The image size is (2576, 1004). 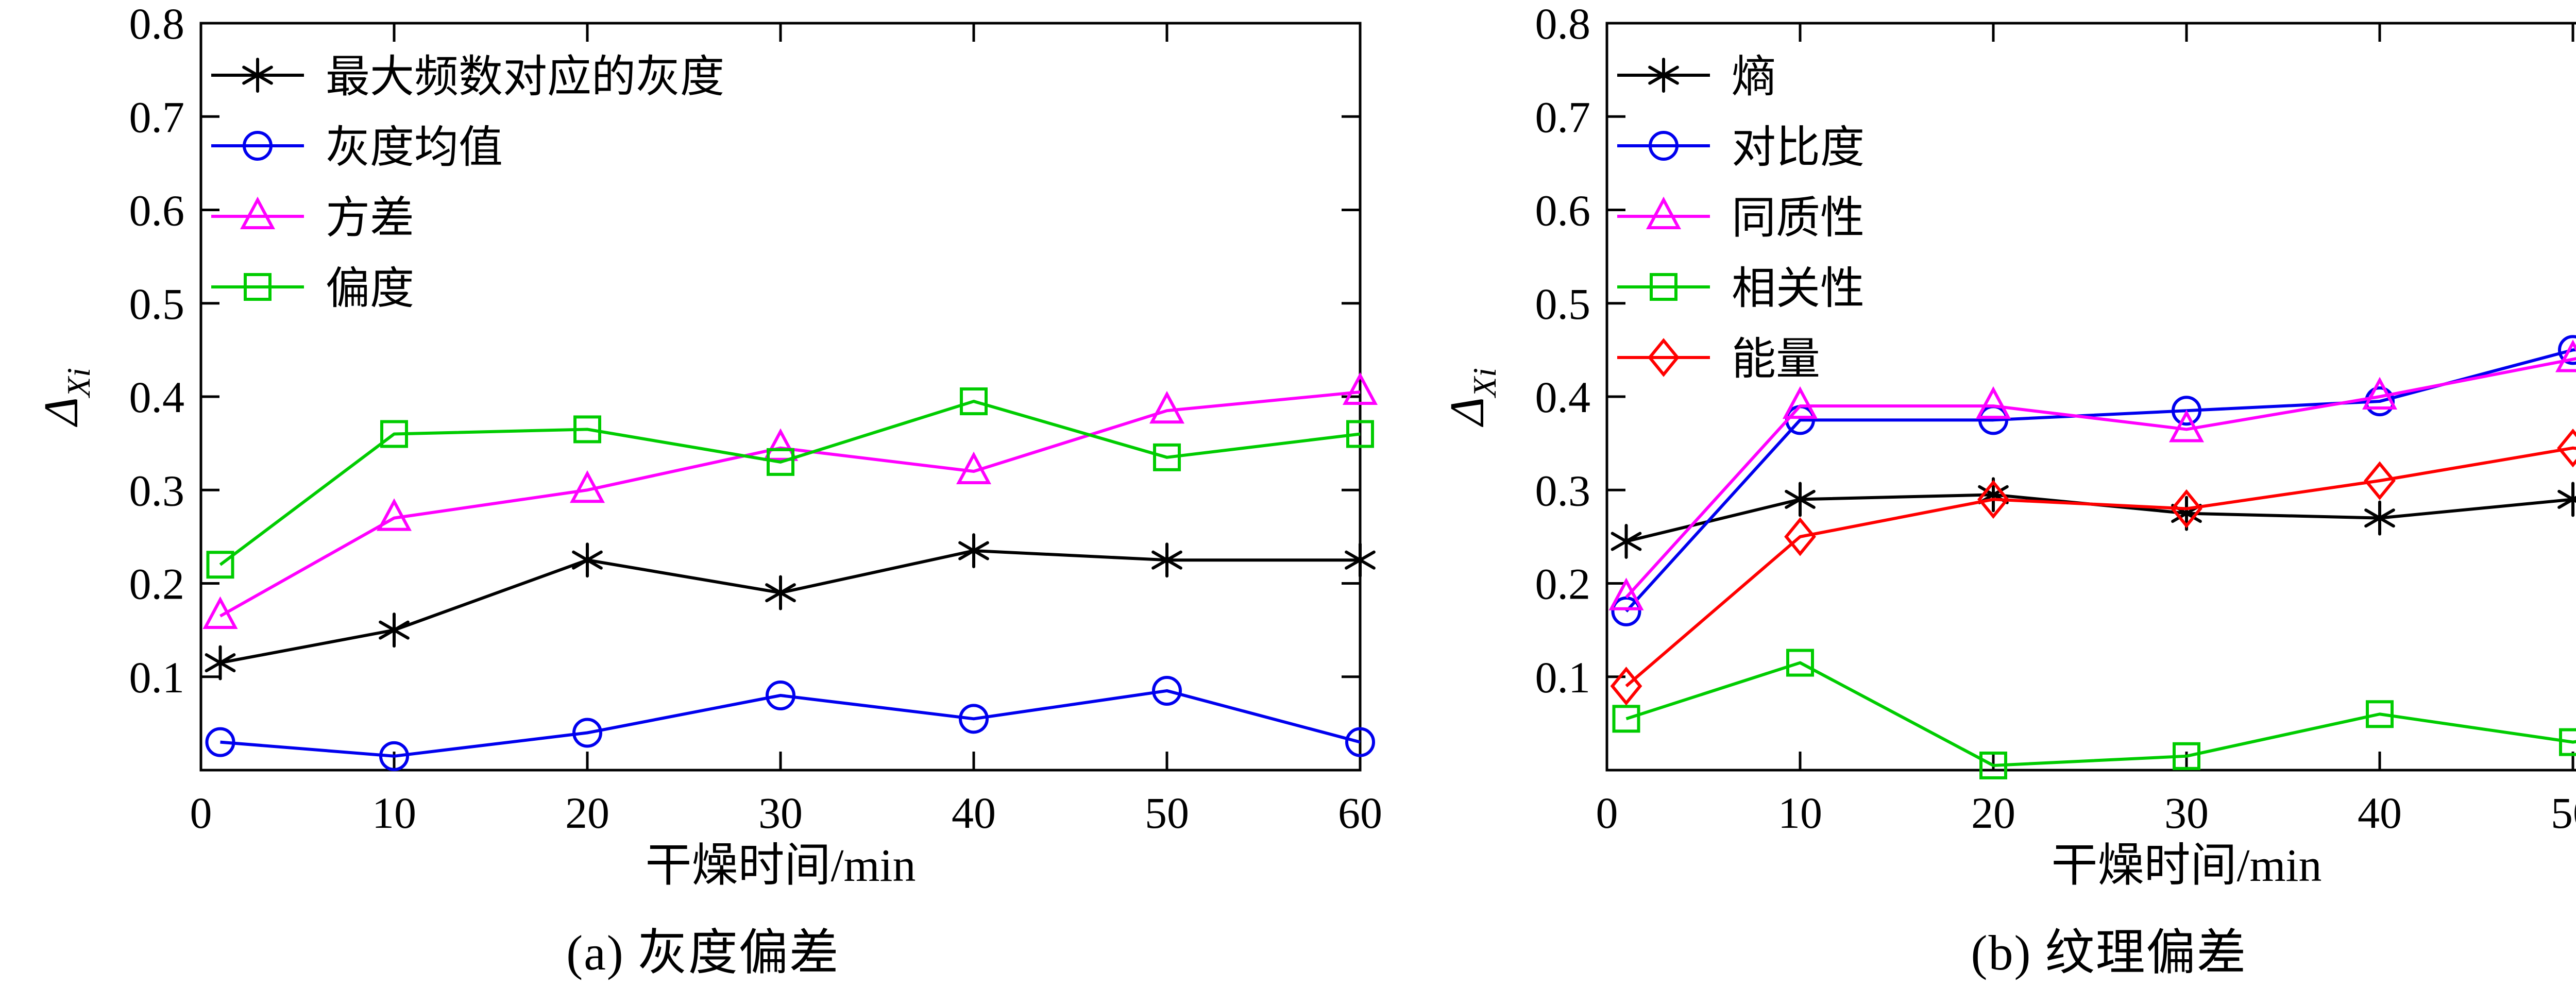 What do you see at coordinates (1800, 813) in the screenshot?
I see `x-tick-label: 10` at bounding box center [1800, 813].